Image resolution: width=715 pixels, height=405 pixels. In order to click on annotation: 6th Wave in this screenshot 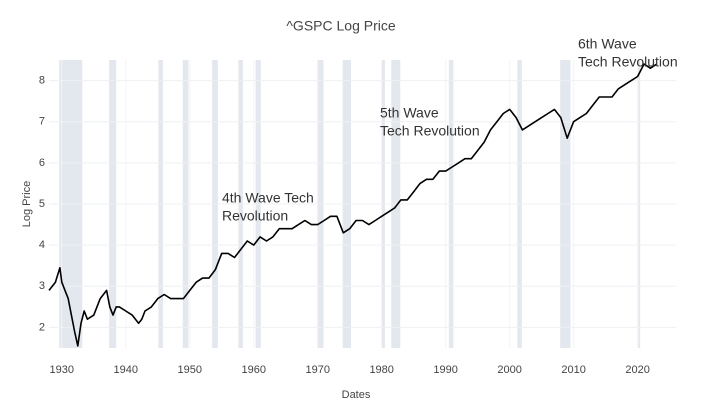, I will do `click(607, 44)`.